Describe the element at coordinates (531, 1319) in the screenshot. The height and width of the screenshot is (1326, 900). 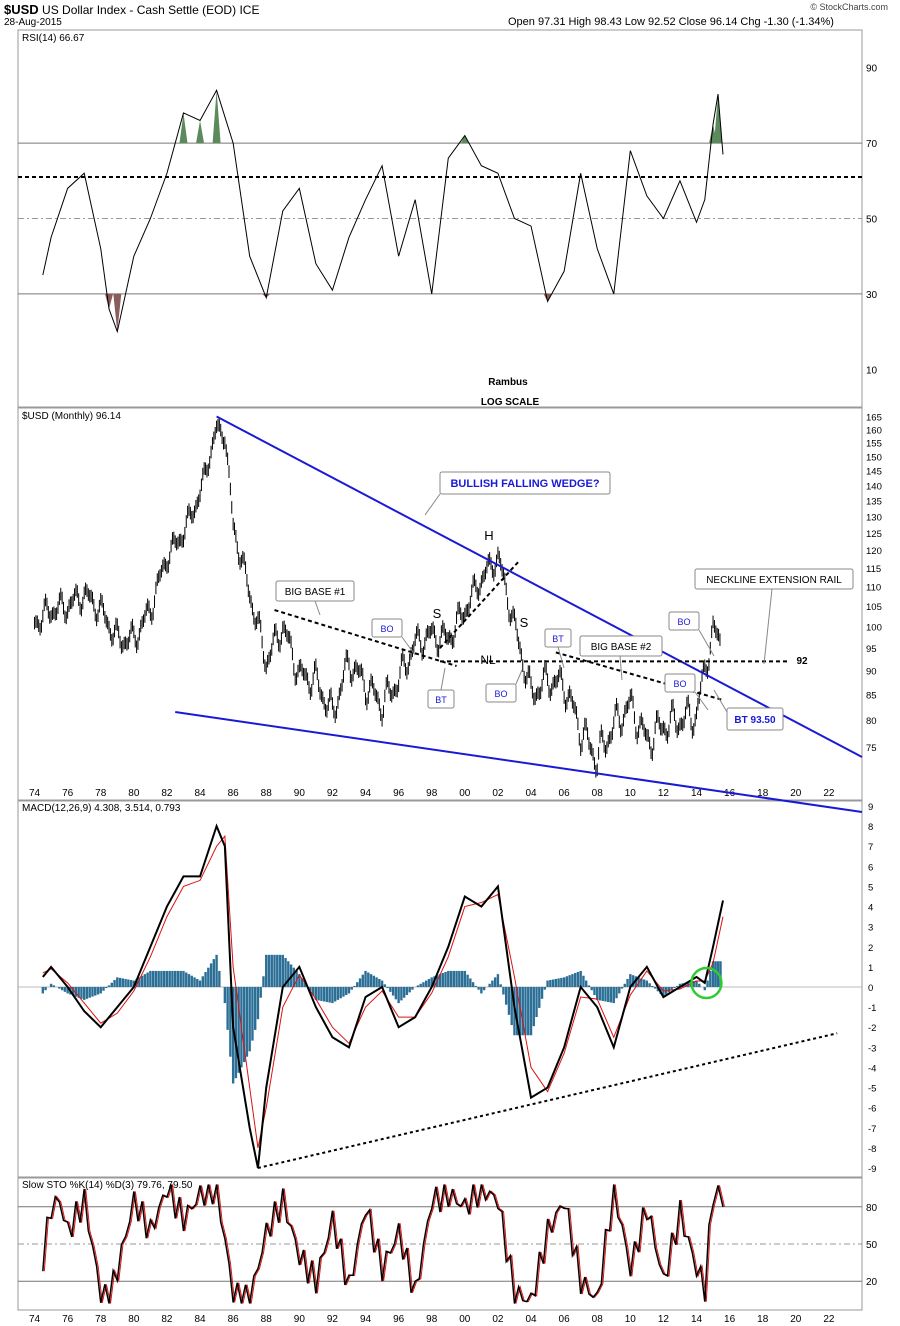
I see `bottom-x-tick-label: 04` at that location.